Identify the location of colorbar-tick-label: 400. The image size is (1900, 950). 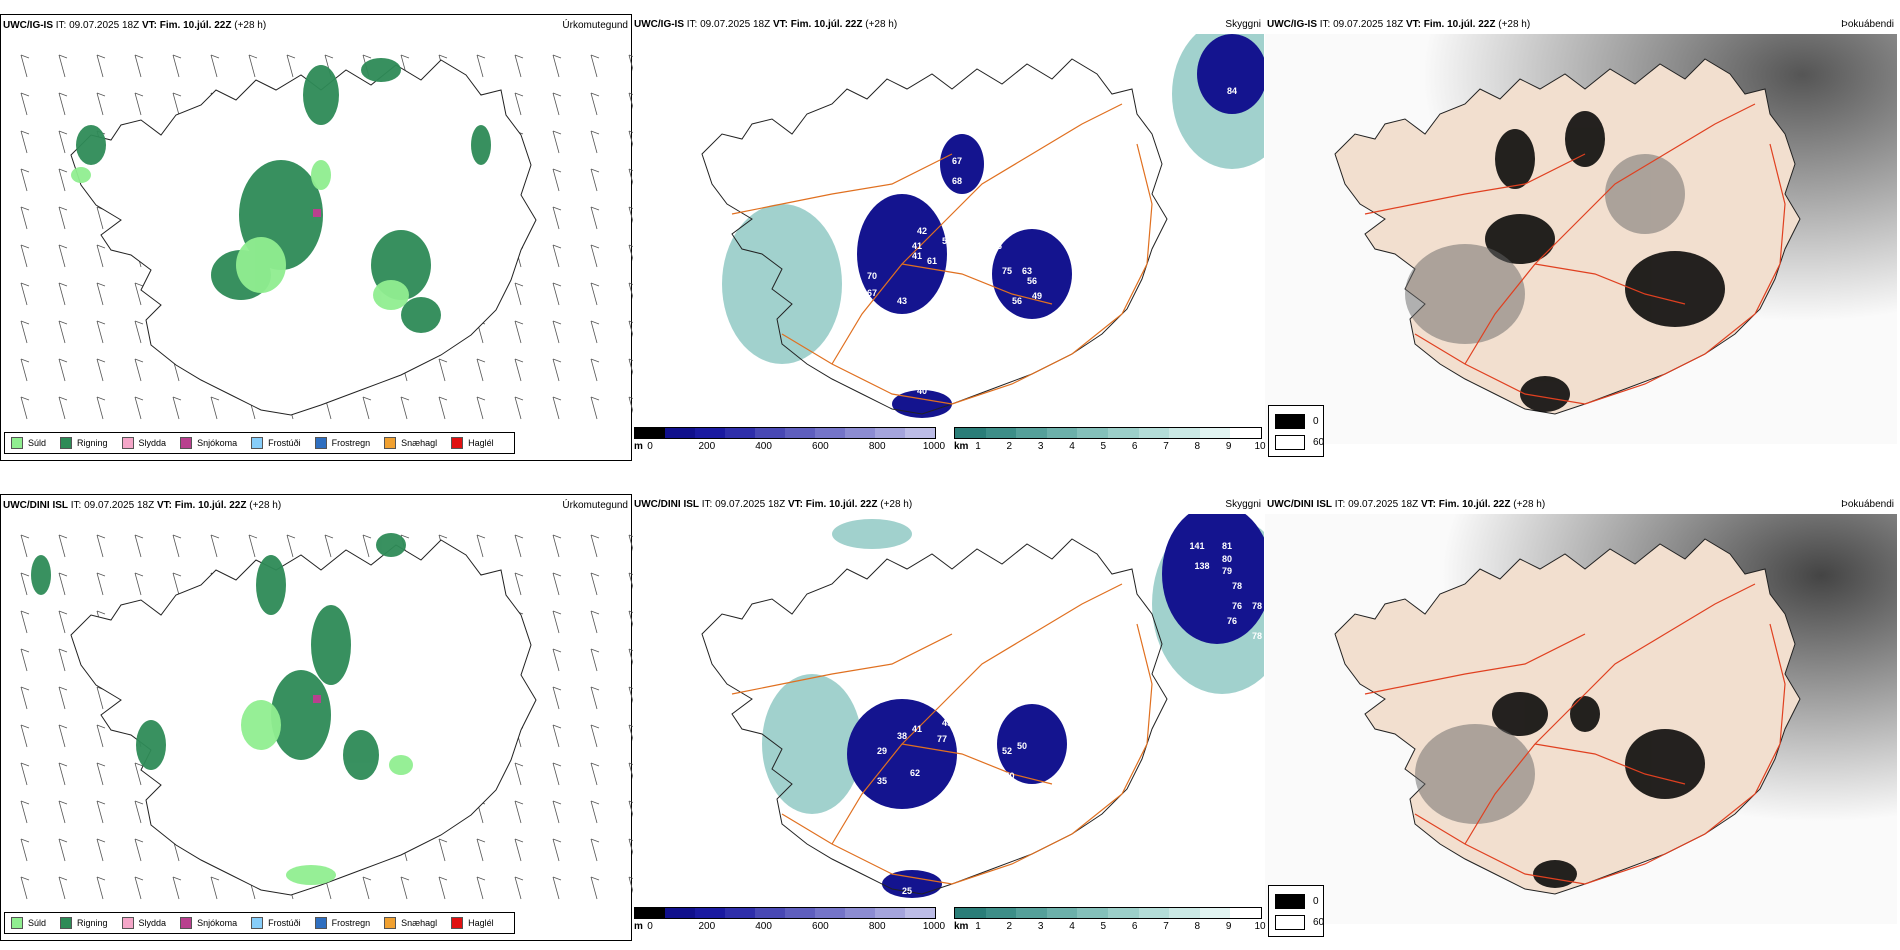
(763, 926).